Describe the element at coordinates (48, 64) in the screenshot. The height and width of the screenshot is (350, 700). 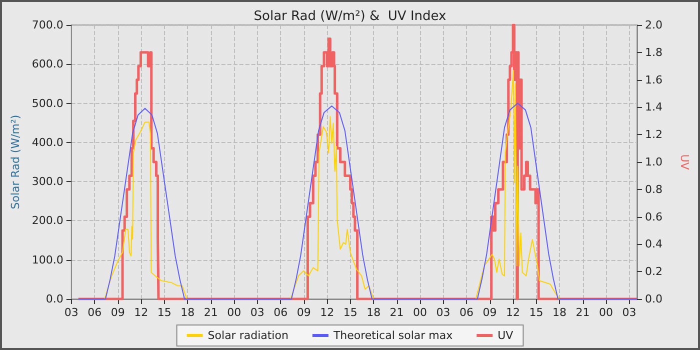
I see `y-tick-label: 600.0` at that location.